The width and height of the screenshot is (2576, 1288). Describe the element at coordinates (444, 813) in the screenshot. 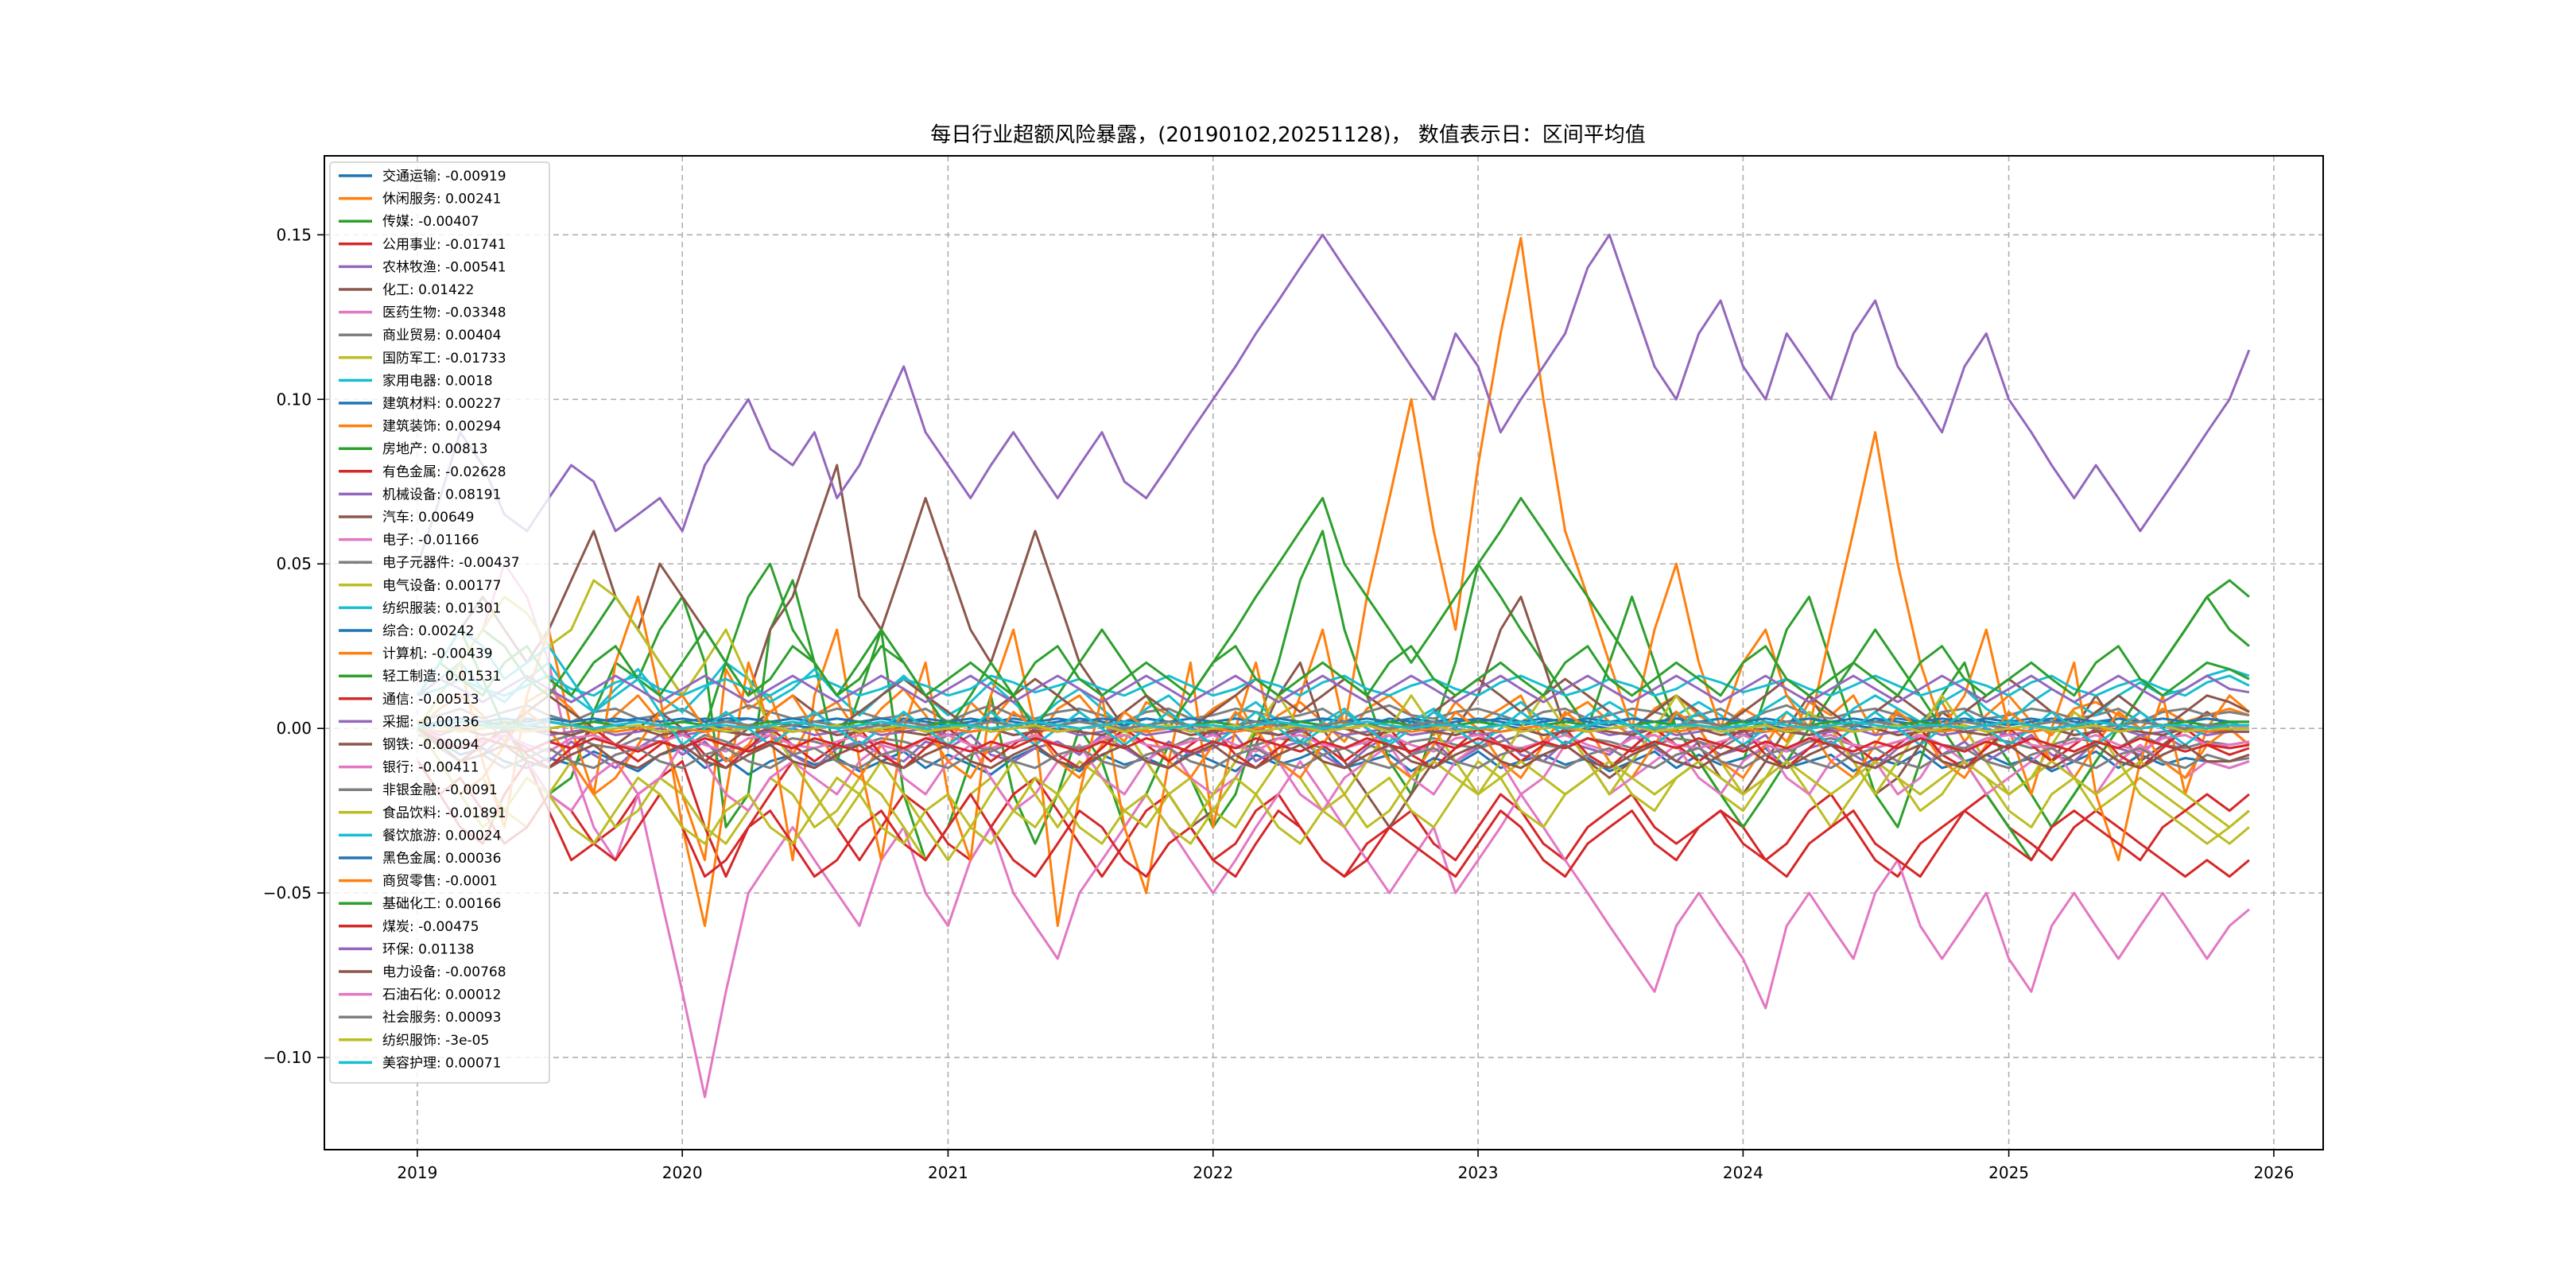

I see `legend-label: 食品饮料: -0.01891` at that location.